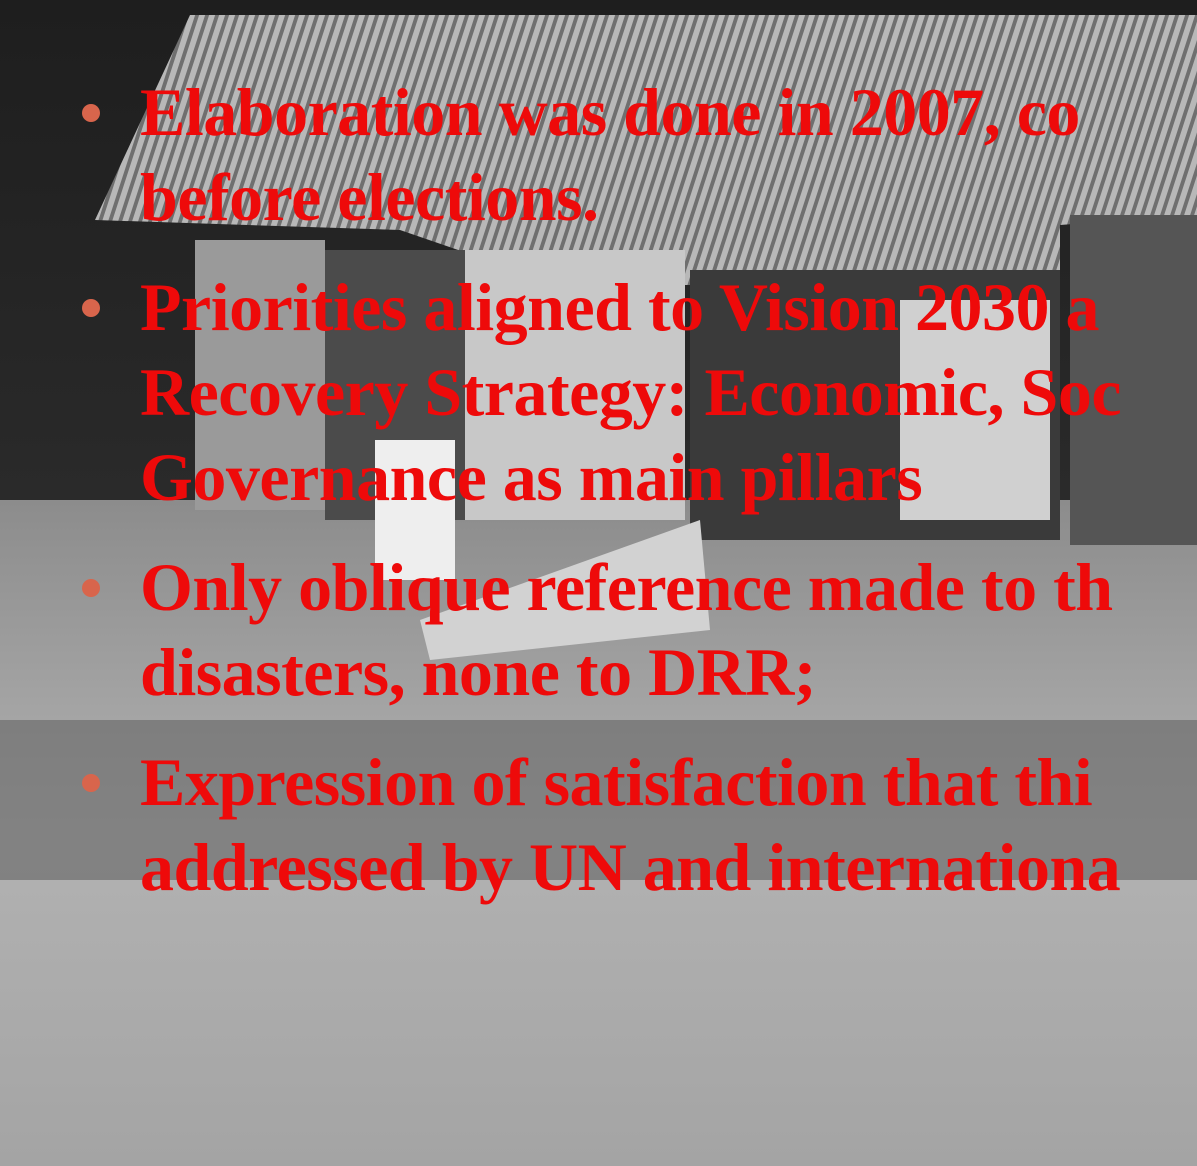 This screenshot has height=1166, width=1197. I want to click on bullet-text: Governance as main pillars, so click(531, 477).